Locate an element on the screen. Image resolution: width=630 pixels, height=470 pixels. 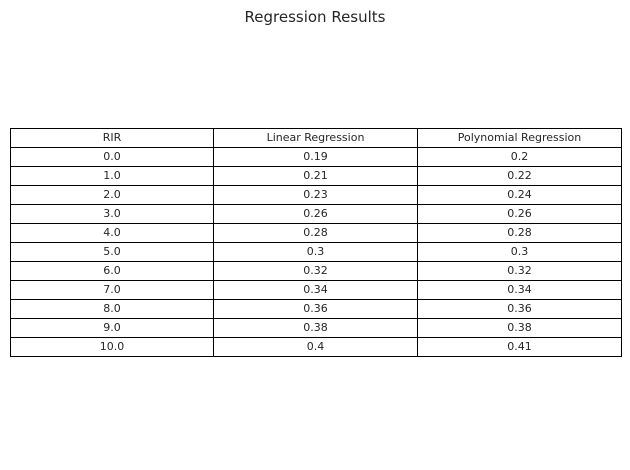
polynomial-regression-cell: 0.2 is located at coordinates (519, 157).